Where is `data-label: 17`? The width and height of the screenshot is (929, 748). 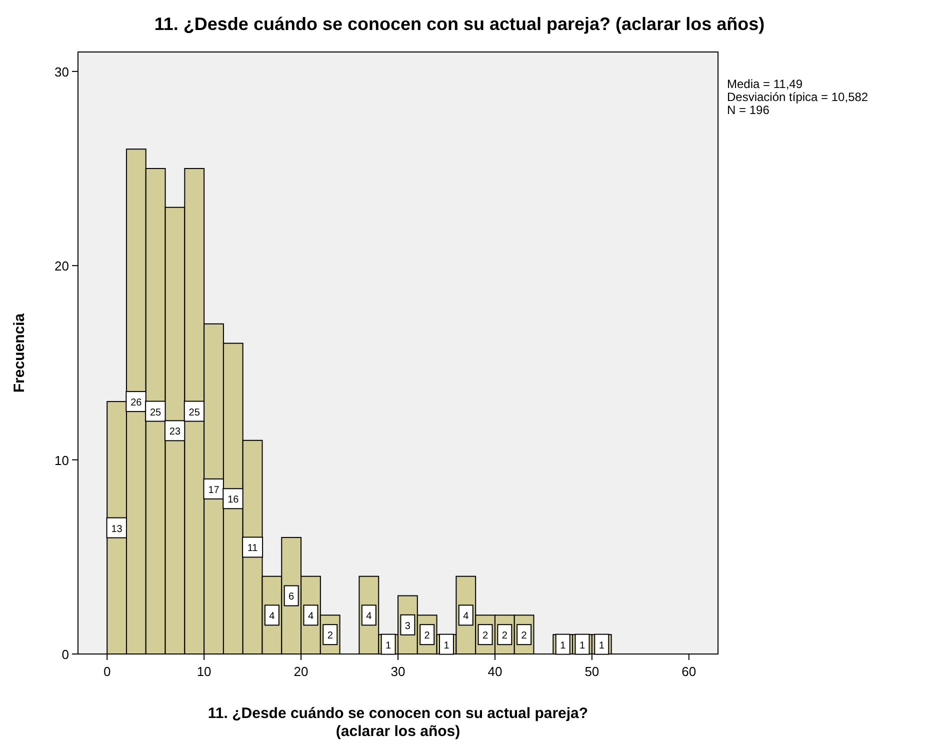
data-label: 17 is located at coordinates (214, 490).